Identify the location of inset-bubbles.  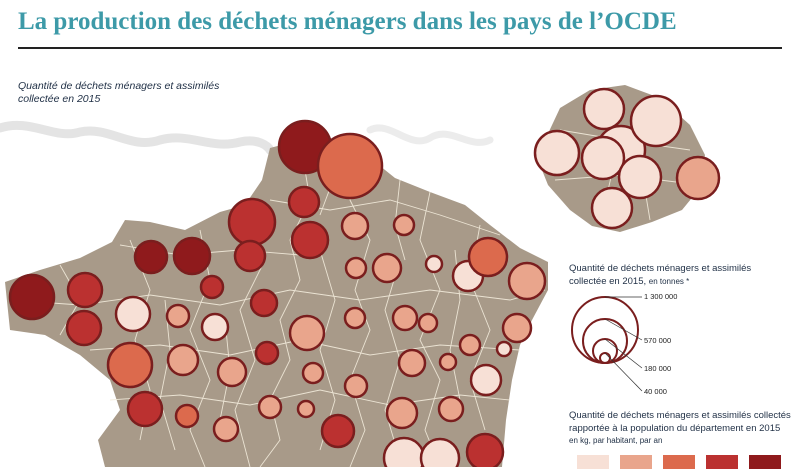
(627, 158).